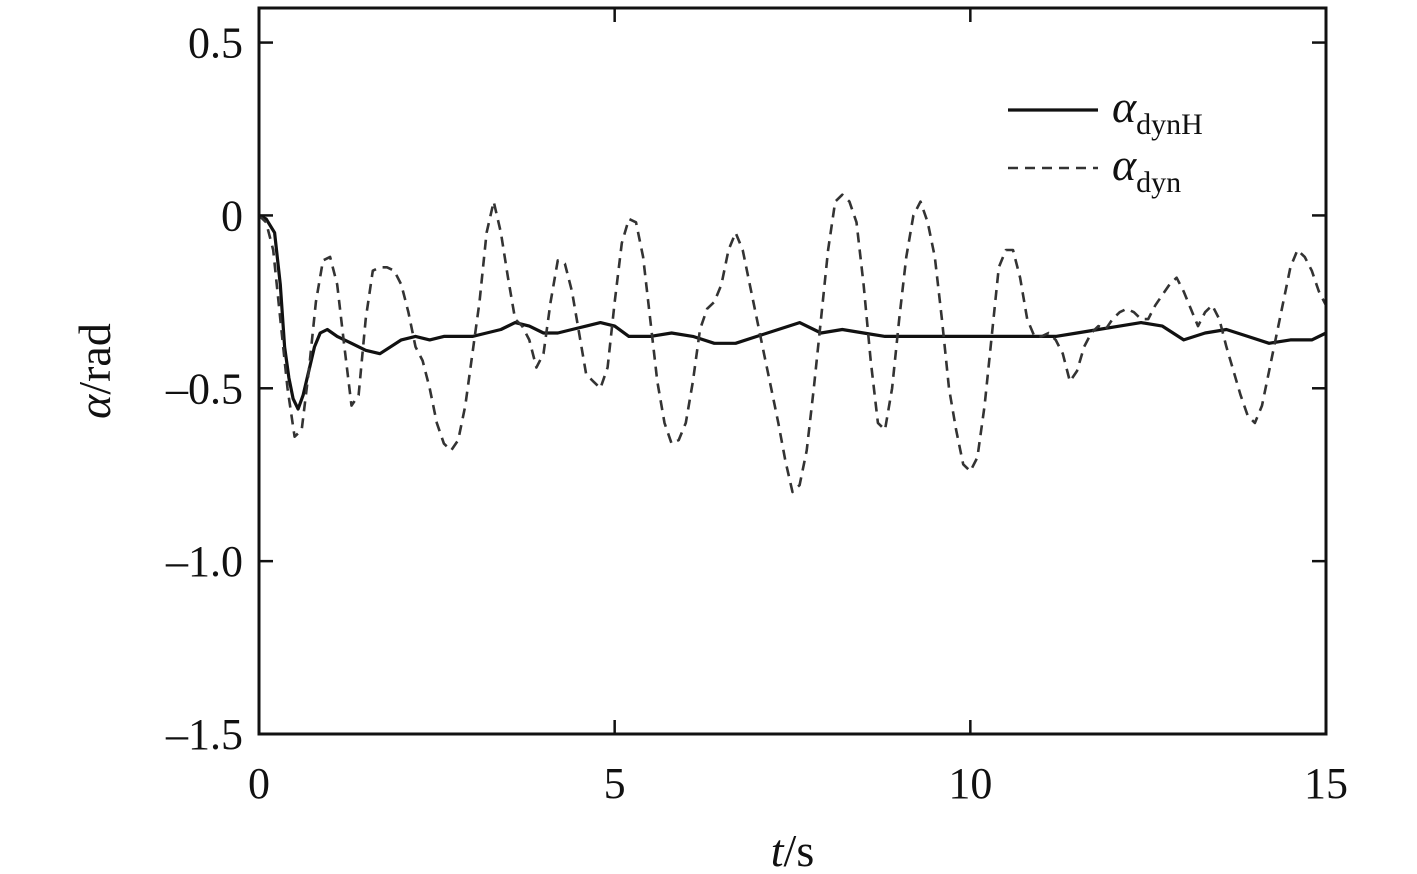 The image size is (1417, 874). I want to click on legend-entry-subscript: dynH, so click(1169, 124).